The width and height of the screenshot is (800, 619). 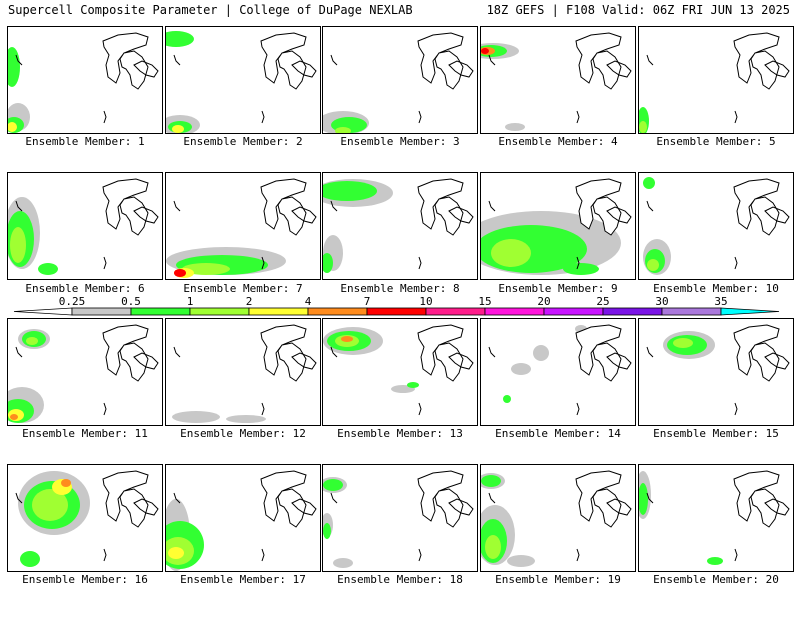 I want to click on colorbar-low-arrow, so click(x=43, y=311).